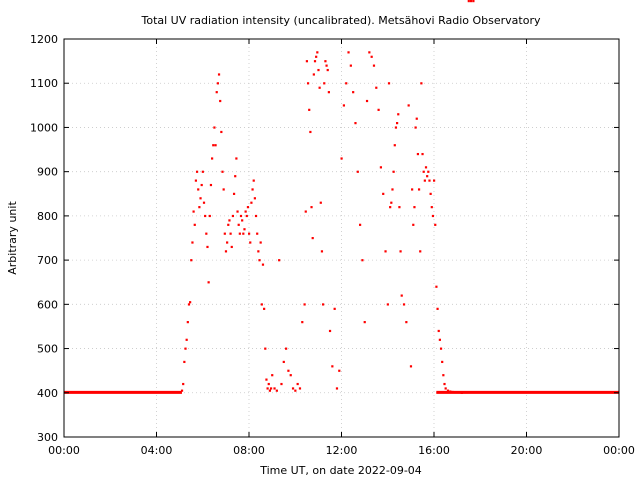  What do you see at coordinates (47, 260) in the screenshot?
I see `y-tick-label: 700` at bounding box center [47, 260].